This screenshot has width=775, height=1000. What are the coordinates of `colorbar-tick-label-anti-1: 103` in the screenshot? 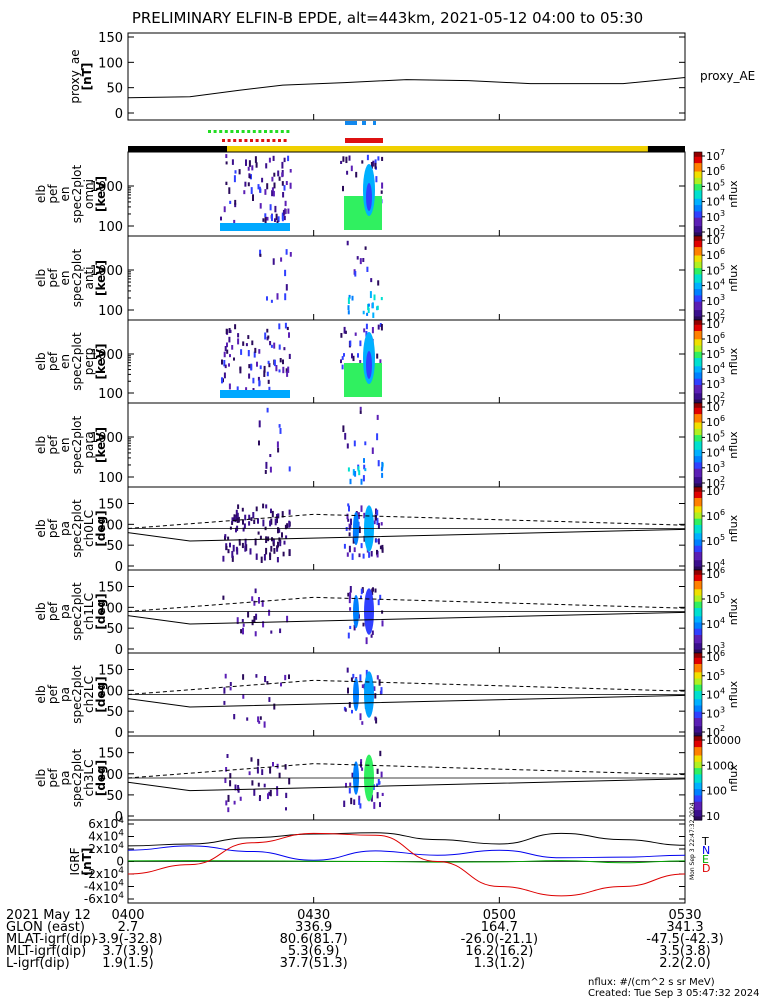 It's located at (715, 300).